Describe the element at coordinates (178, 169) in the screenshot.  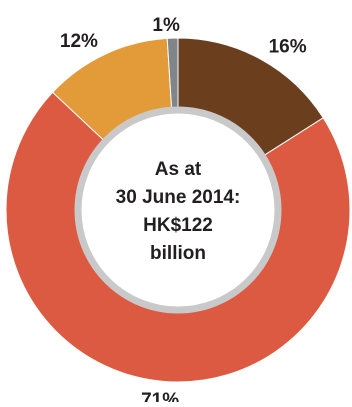
I see `center-text-line-1: As at` at that location.